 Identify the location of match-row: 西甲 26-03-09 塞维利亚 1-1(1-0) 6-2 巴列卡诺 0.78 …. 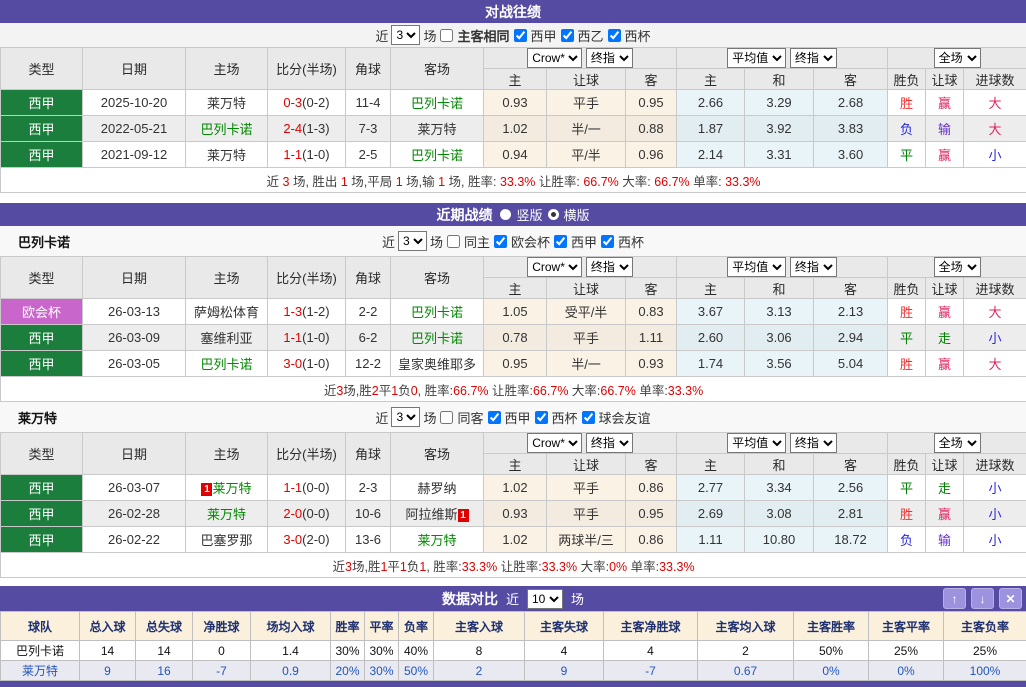
(513, 338).